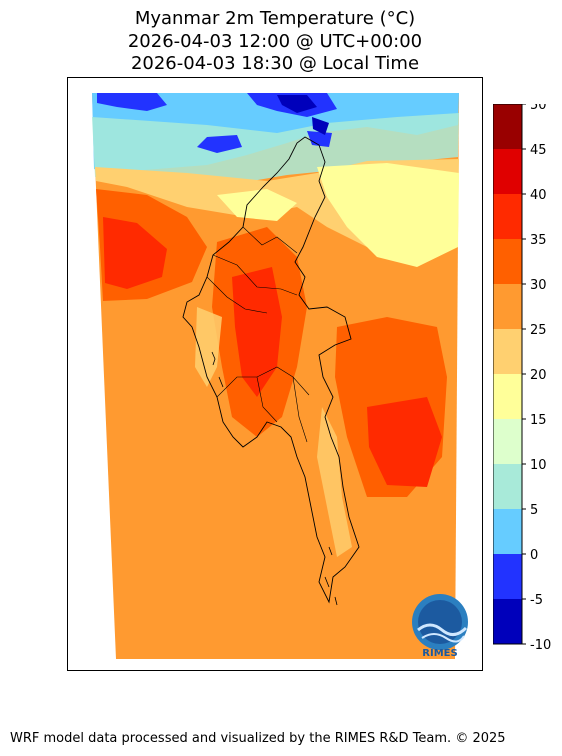 The height and width of the screenshot is (756, 562). What do you see at coordinates (440, 626) in the screenshot?
I see `rimes-logo: RIMES` at bounding box center [440, 626].